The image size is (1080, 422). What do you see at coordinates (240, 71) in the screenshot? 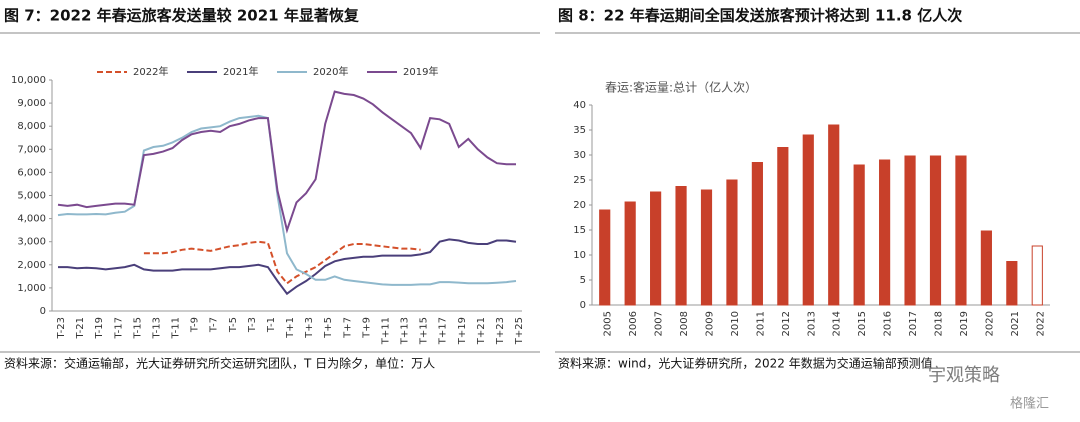
I see `legend-label: 2021年` at bounding box center [240, 71].